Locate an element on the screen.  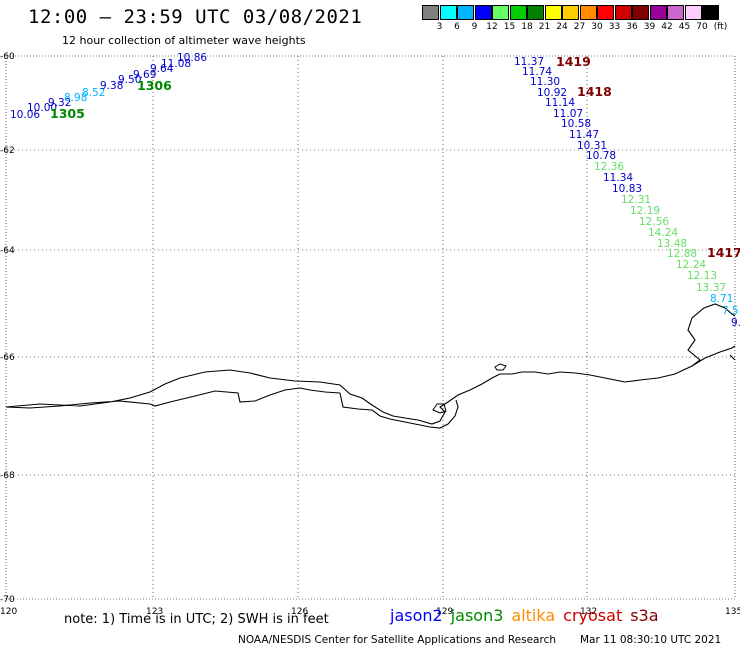
wave-height-value: 11.14 is located at coordinates (560, 103).